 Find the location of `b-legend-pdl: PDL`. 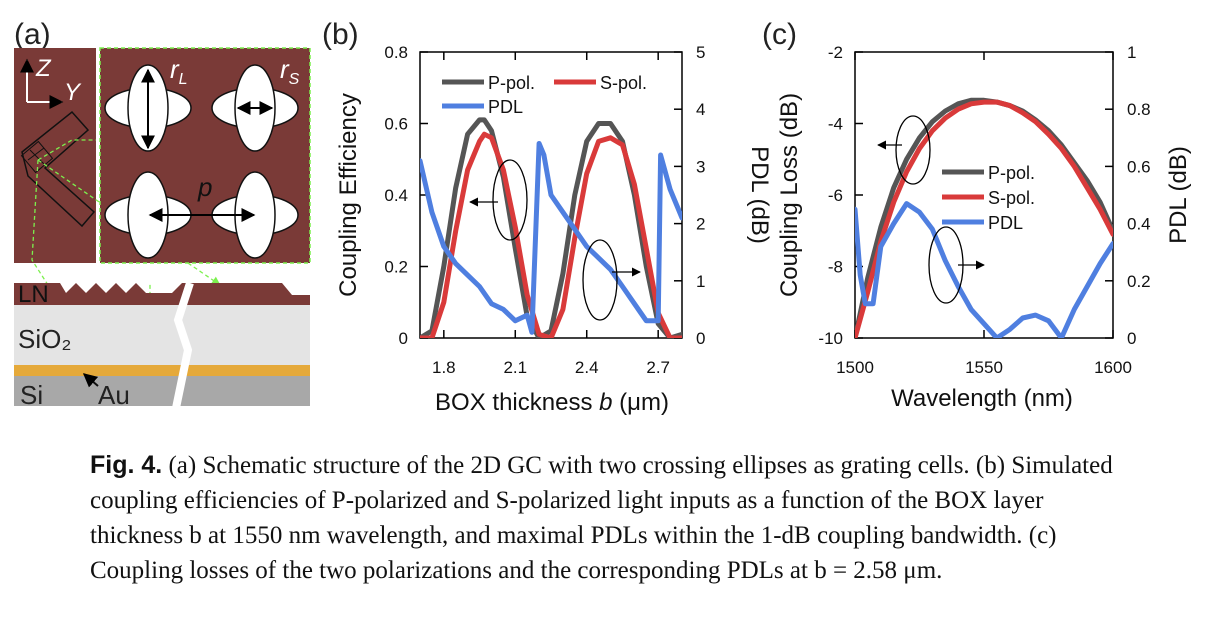

b-legend-pdl: PDL is located at coordinates (505, 107).